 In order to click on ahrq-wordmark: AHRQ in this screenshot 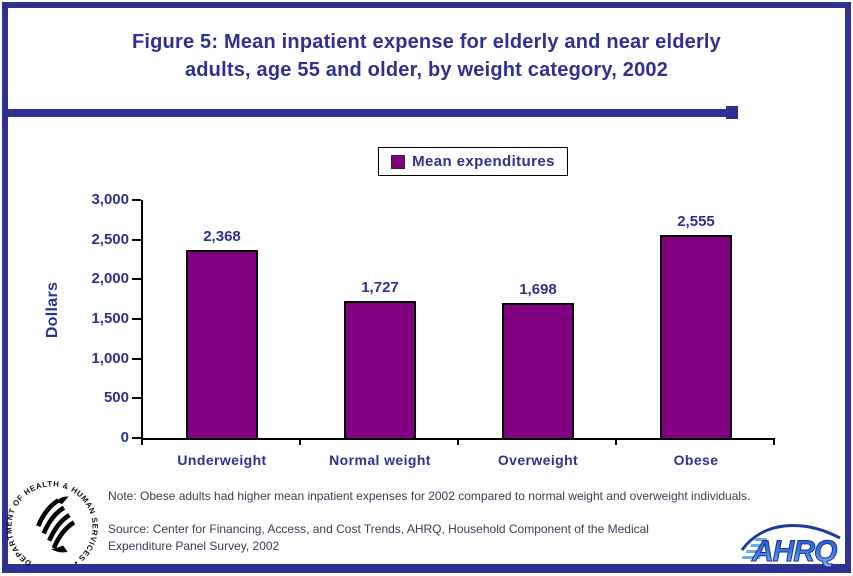, I will do `click(794, 551)`.